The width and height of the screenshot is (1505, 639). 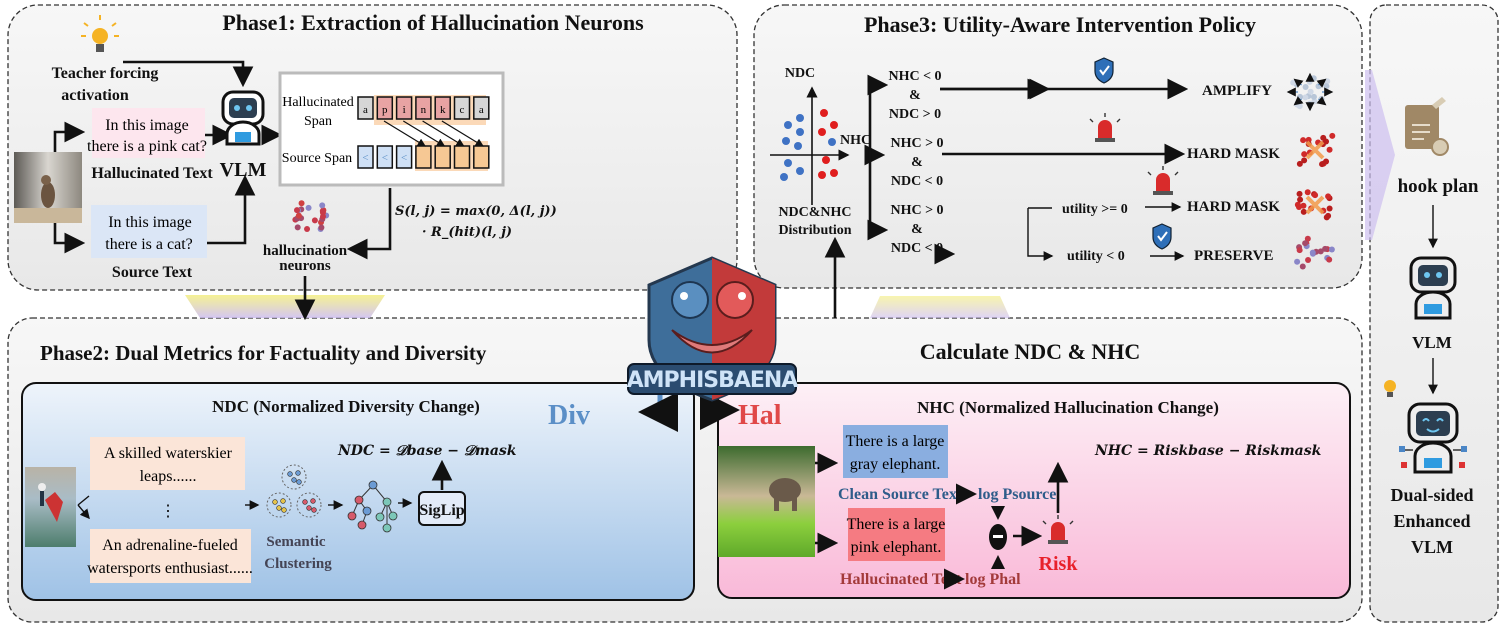 What do you see at coordinates (916, 143) in the screenshot?
I see `rule-condition: NHC > 0` at bounding box center [916, 143].